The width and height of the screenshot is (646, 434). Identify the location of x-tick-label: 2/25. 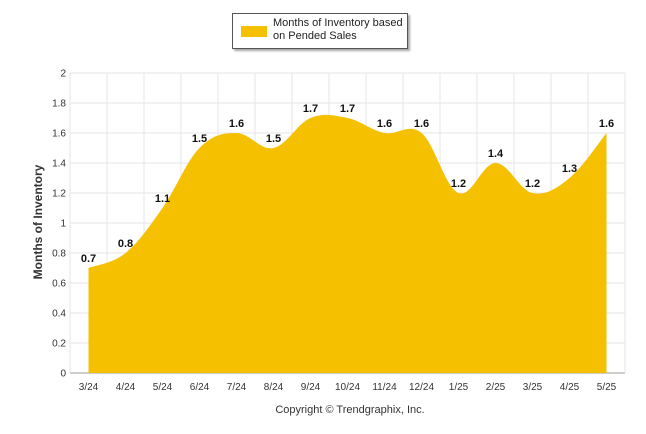
(496, 387).